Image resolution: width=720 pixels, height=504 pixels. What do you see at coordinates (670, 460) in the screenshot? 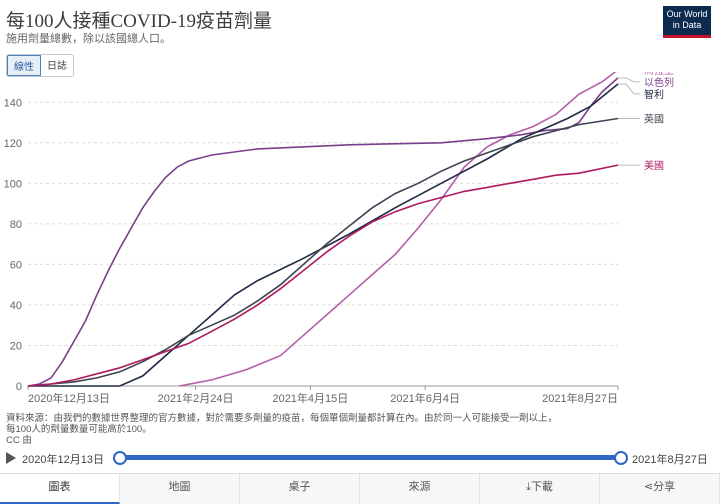
I see `timeline-end-label: 2021年8月27日` at bounding box center [670, 460].